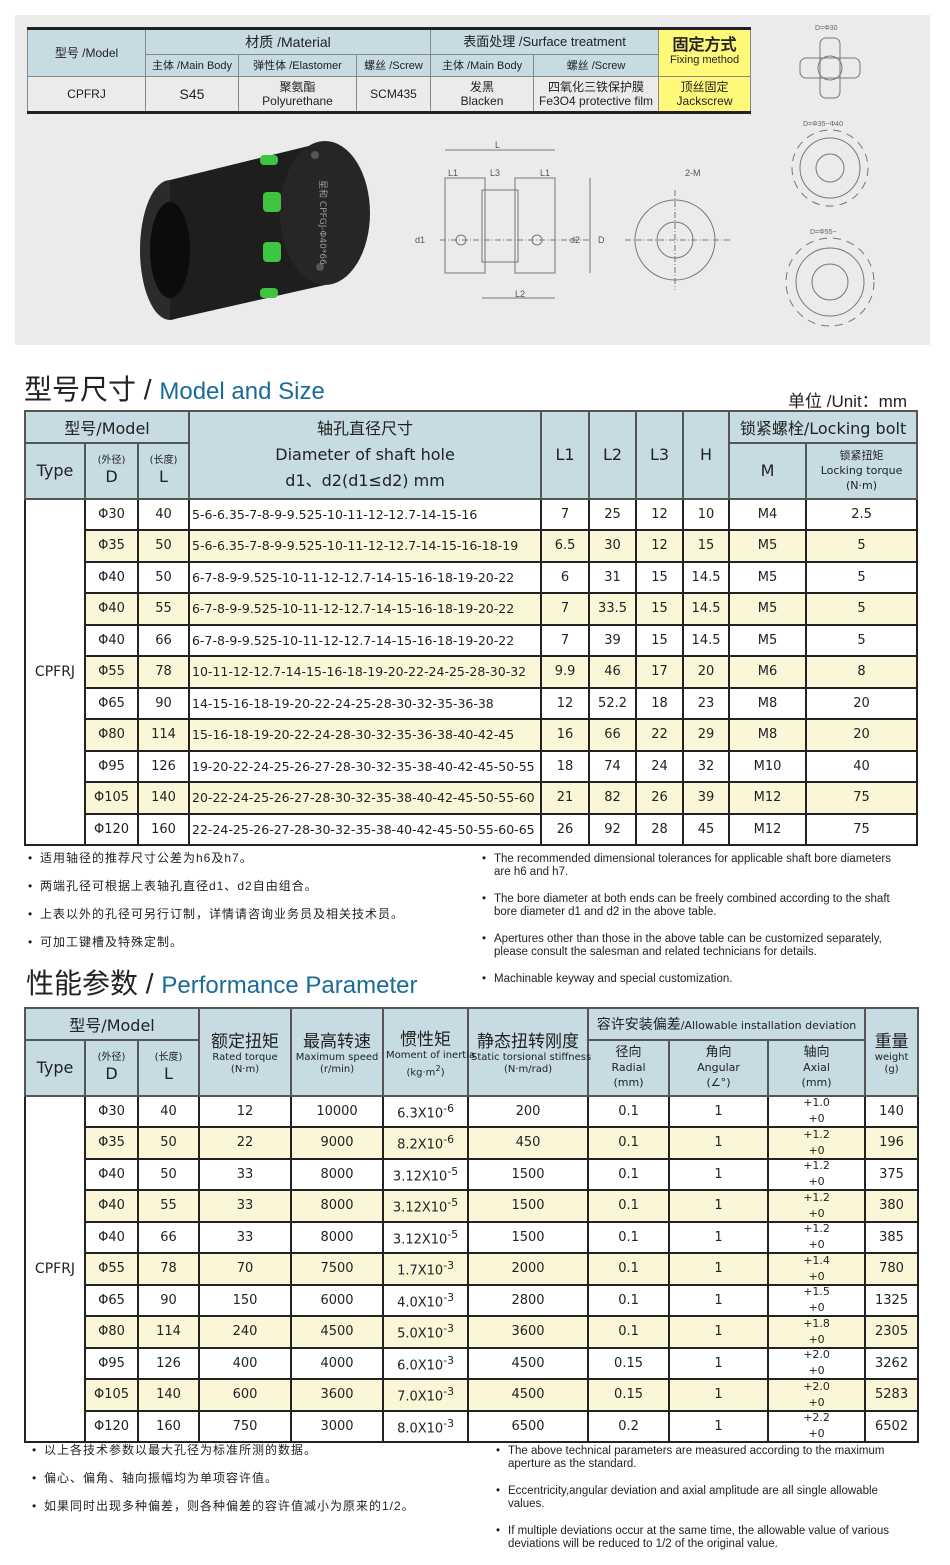  Describe the element at coordinates (768, 735) in the screenshot. I see `m-cell: M8` at that location.